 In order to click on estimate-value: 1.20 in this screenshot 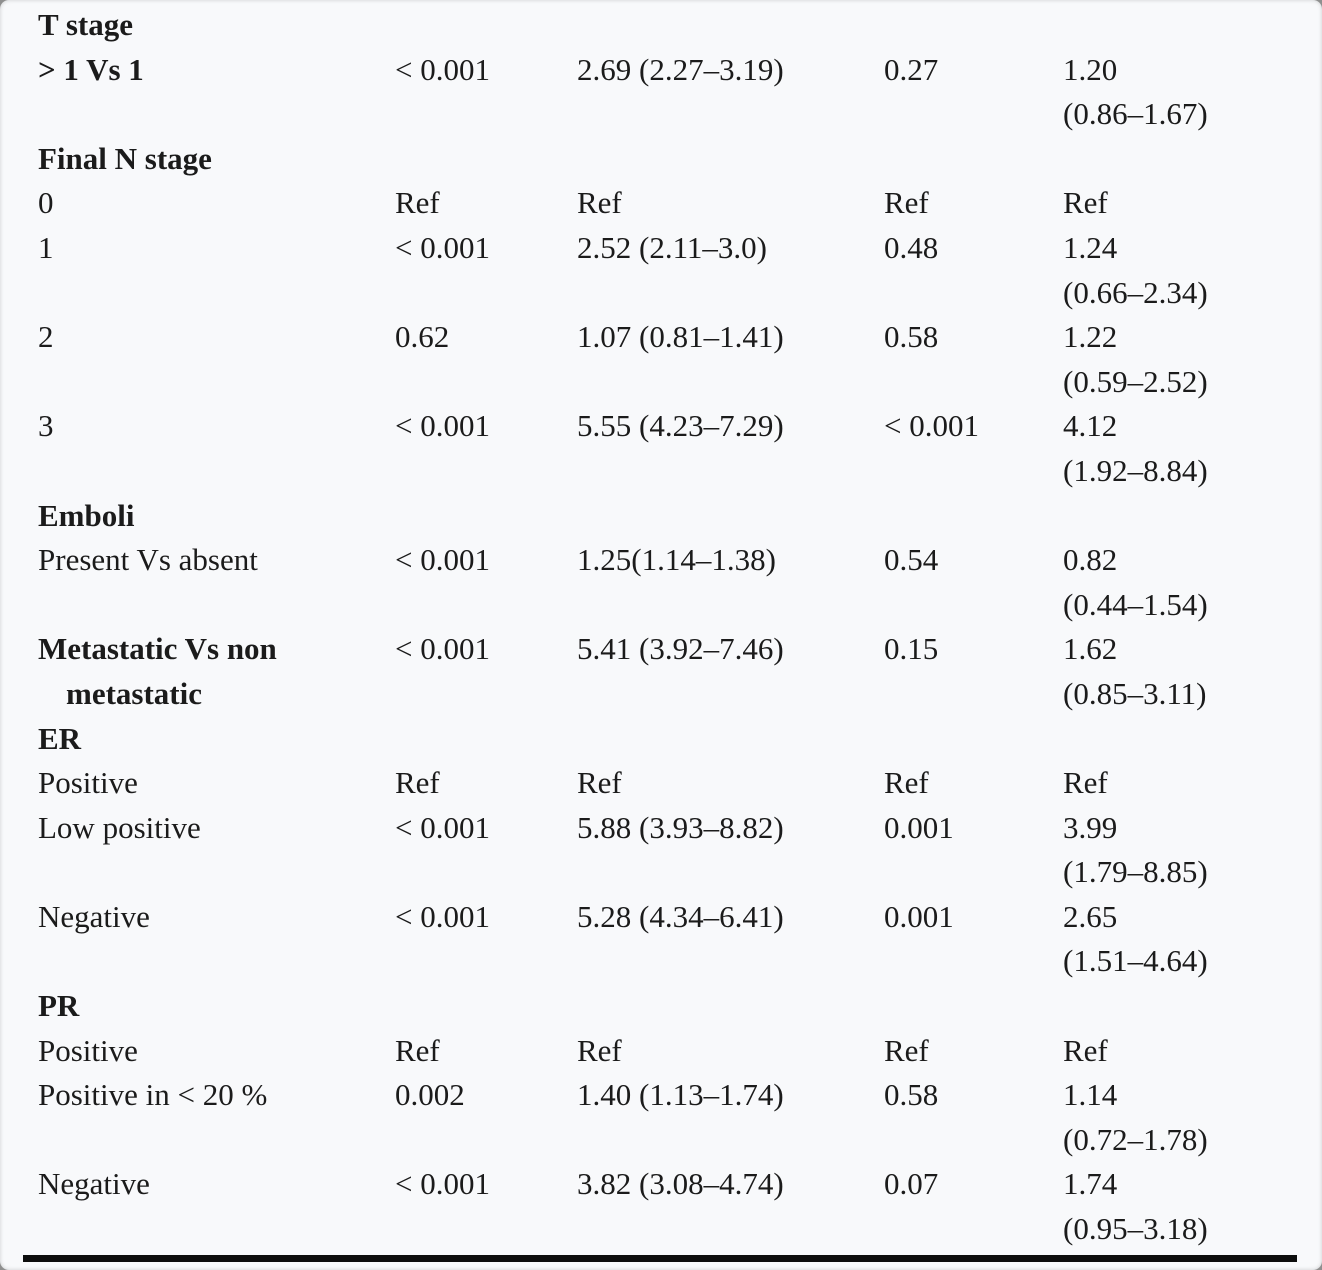, I will do `click(1090, 69)`.